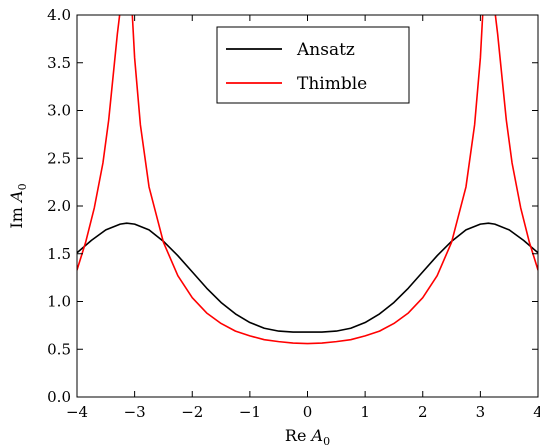 Image resolution: width=540 pixels, height=448 pixels. What do you see at coordinates (77, 412) in the screenshot?
I see `x-tick-label: −4` at bounding box center [77, 412].